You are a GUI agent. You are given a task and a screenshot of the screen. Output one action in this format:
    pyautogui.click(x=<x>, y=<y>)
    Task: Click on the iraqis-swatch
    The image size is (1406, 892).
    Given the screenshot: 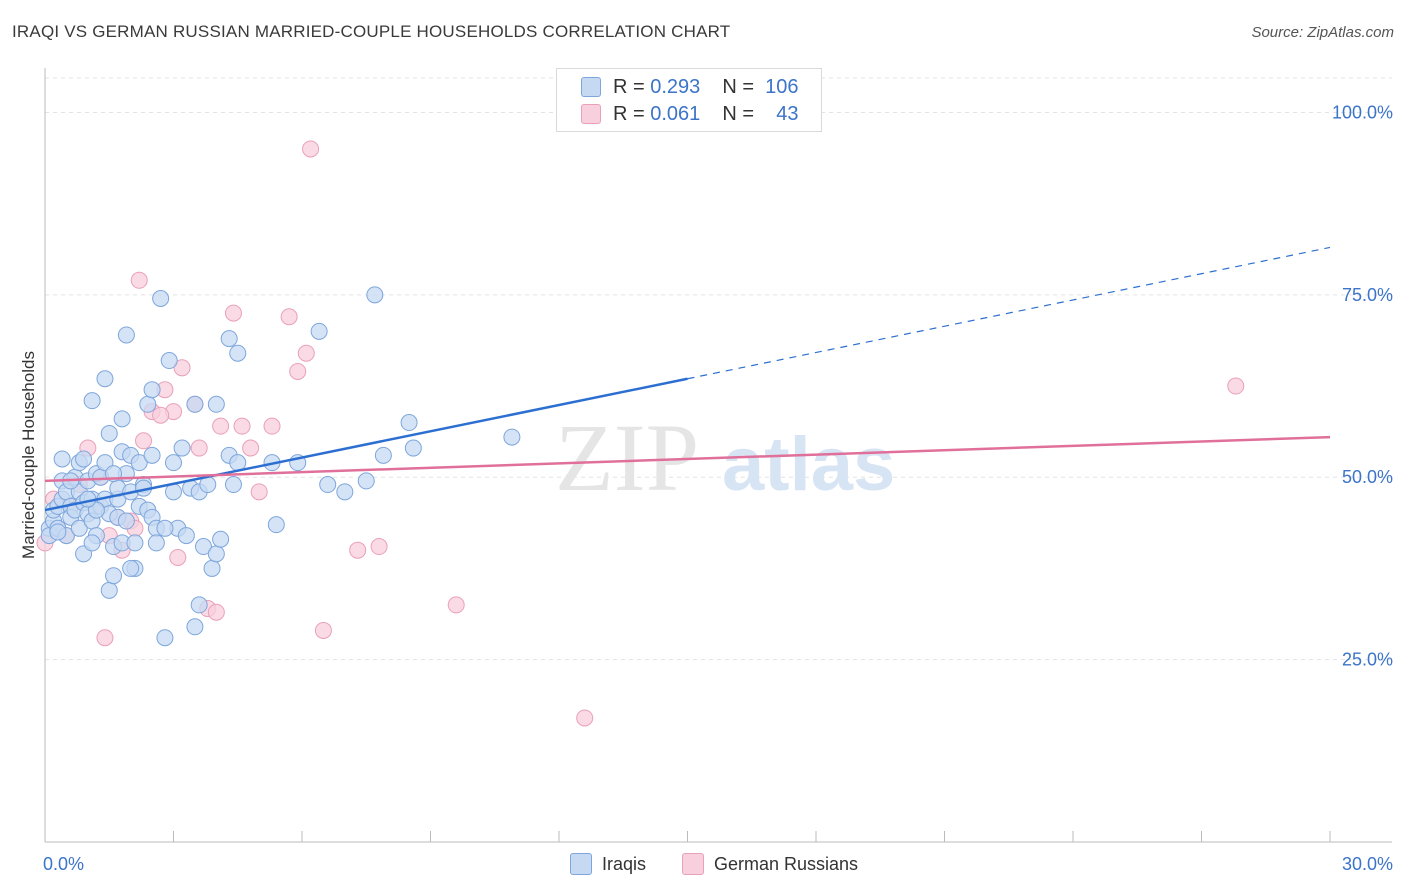 What is the action you would take?
    pyautogui.click(x=591, y=87)
    